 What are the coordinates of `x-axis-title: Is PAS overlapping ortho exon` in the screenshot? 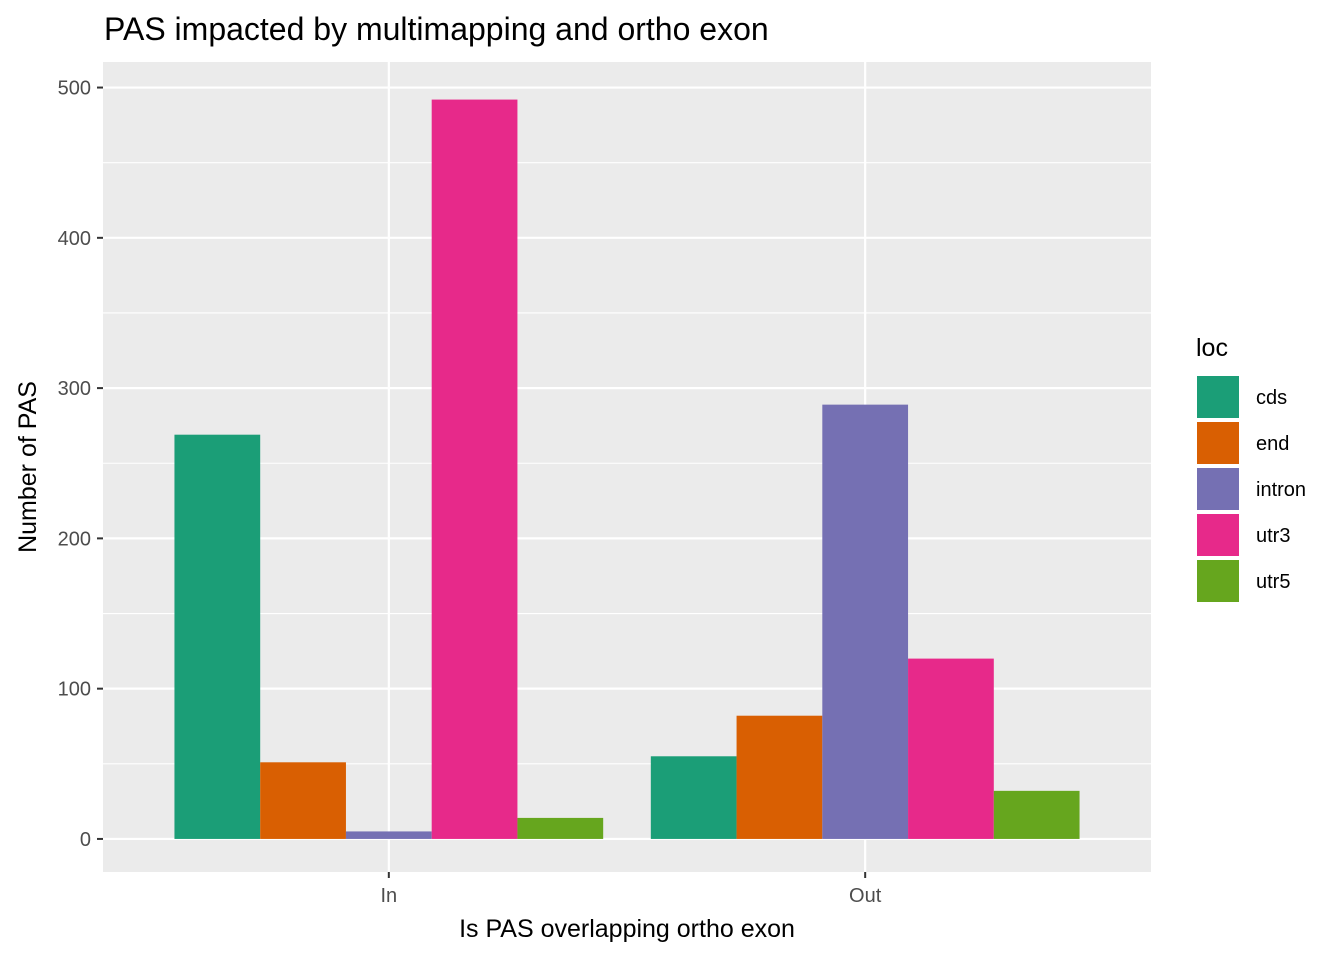 It's located at (627, 929).